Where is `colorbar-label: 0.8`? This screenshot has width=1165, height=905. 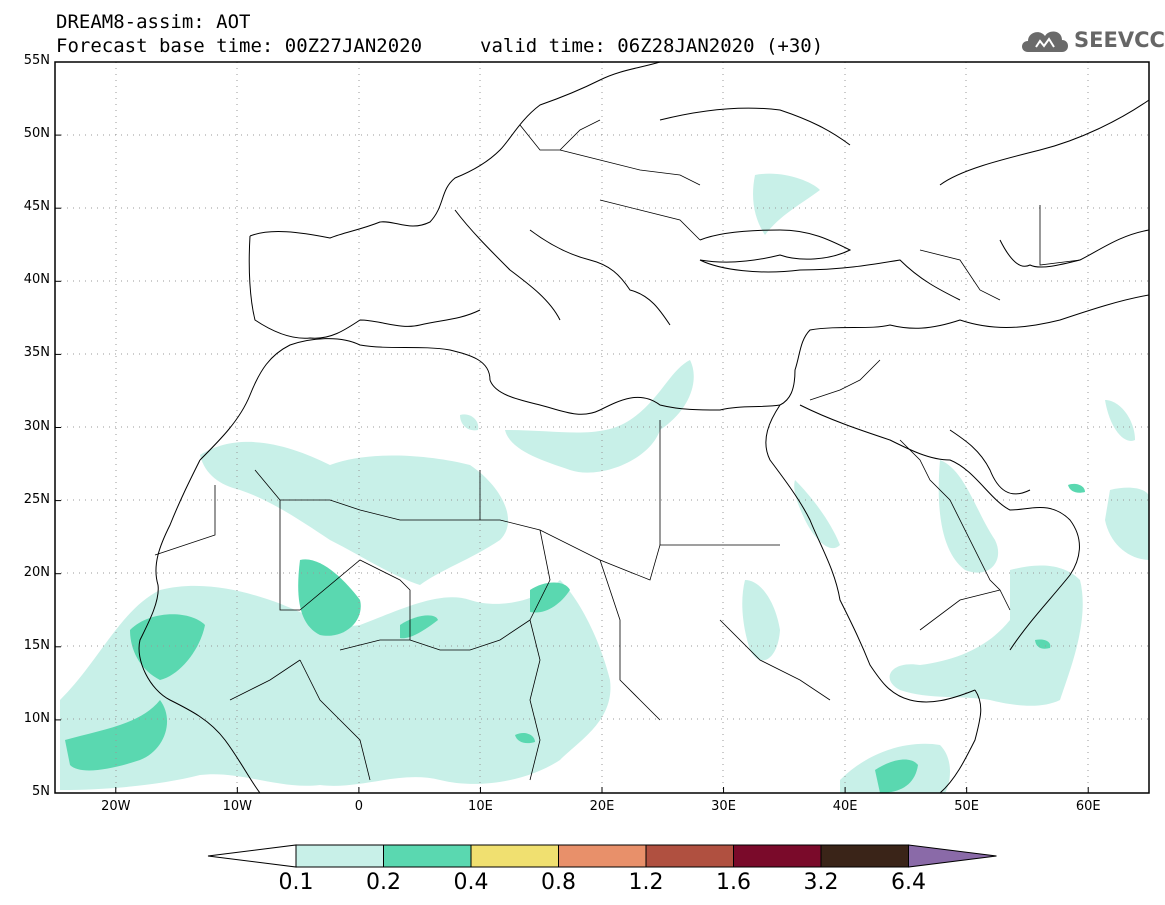 colorbar-label: 0.8 is located at coordinates (558, 882).